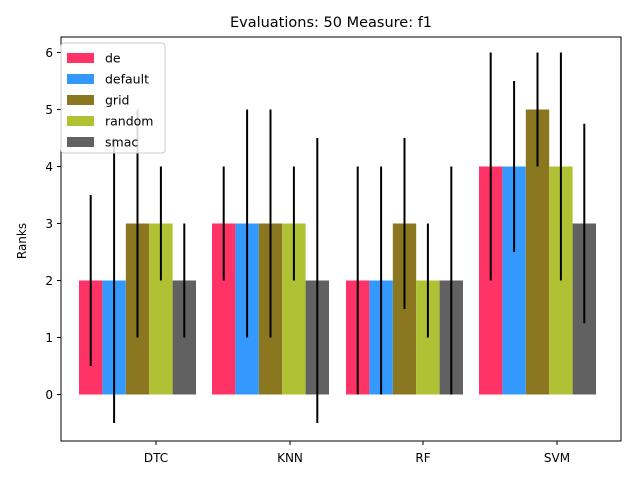 Image resolution: width=640 pixels, height=480 pixels. Describe the element at coordinates (49, 281) in the screenshot. I see `y-tick-label-2: 2` at that location.